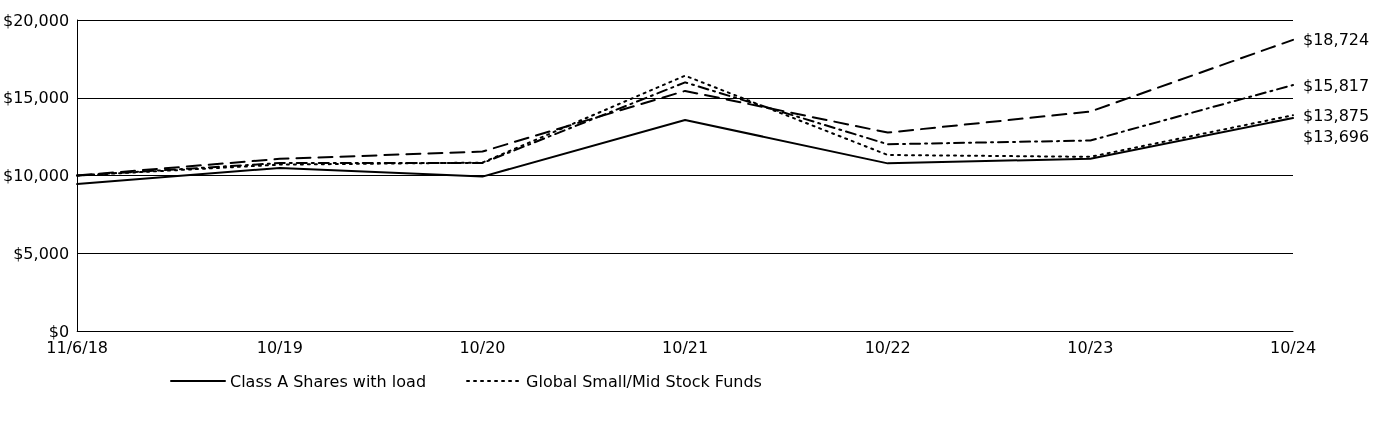  Describe the element at coordinates (644, 381) in the screenshot. I see `legend-label: Global Small/Mid Stock Funds` at that location.